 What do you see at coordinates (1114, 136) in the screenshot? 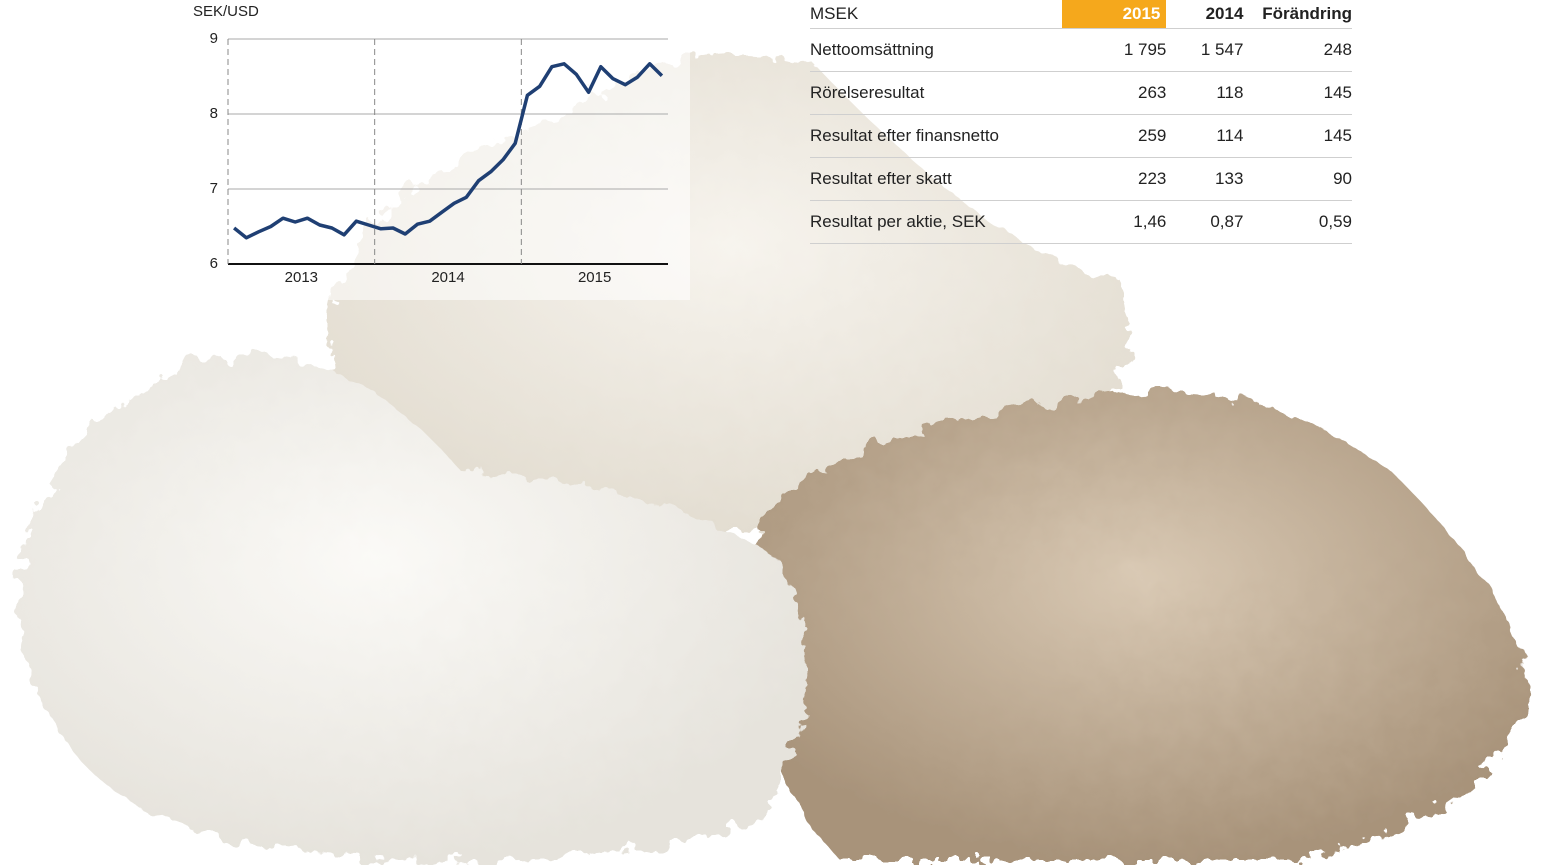
I see `table-cell: 259` at bounding box center [1114, 136].